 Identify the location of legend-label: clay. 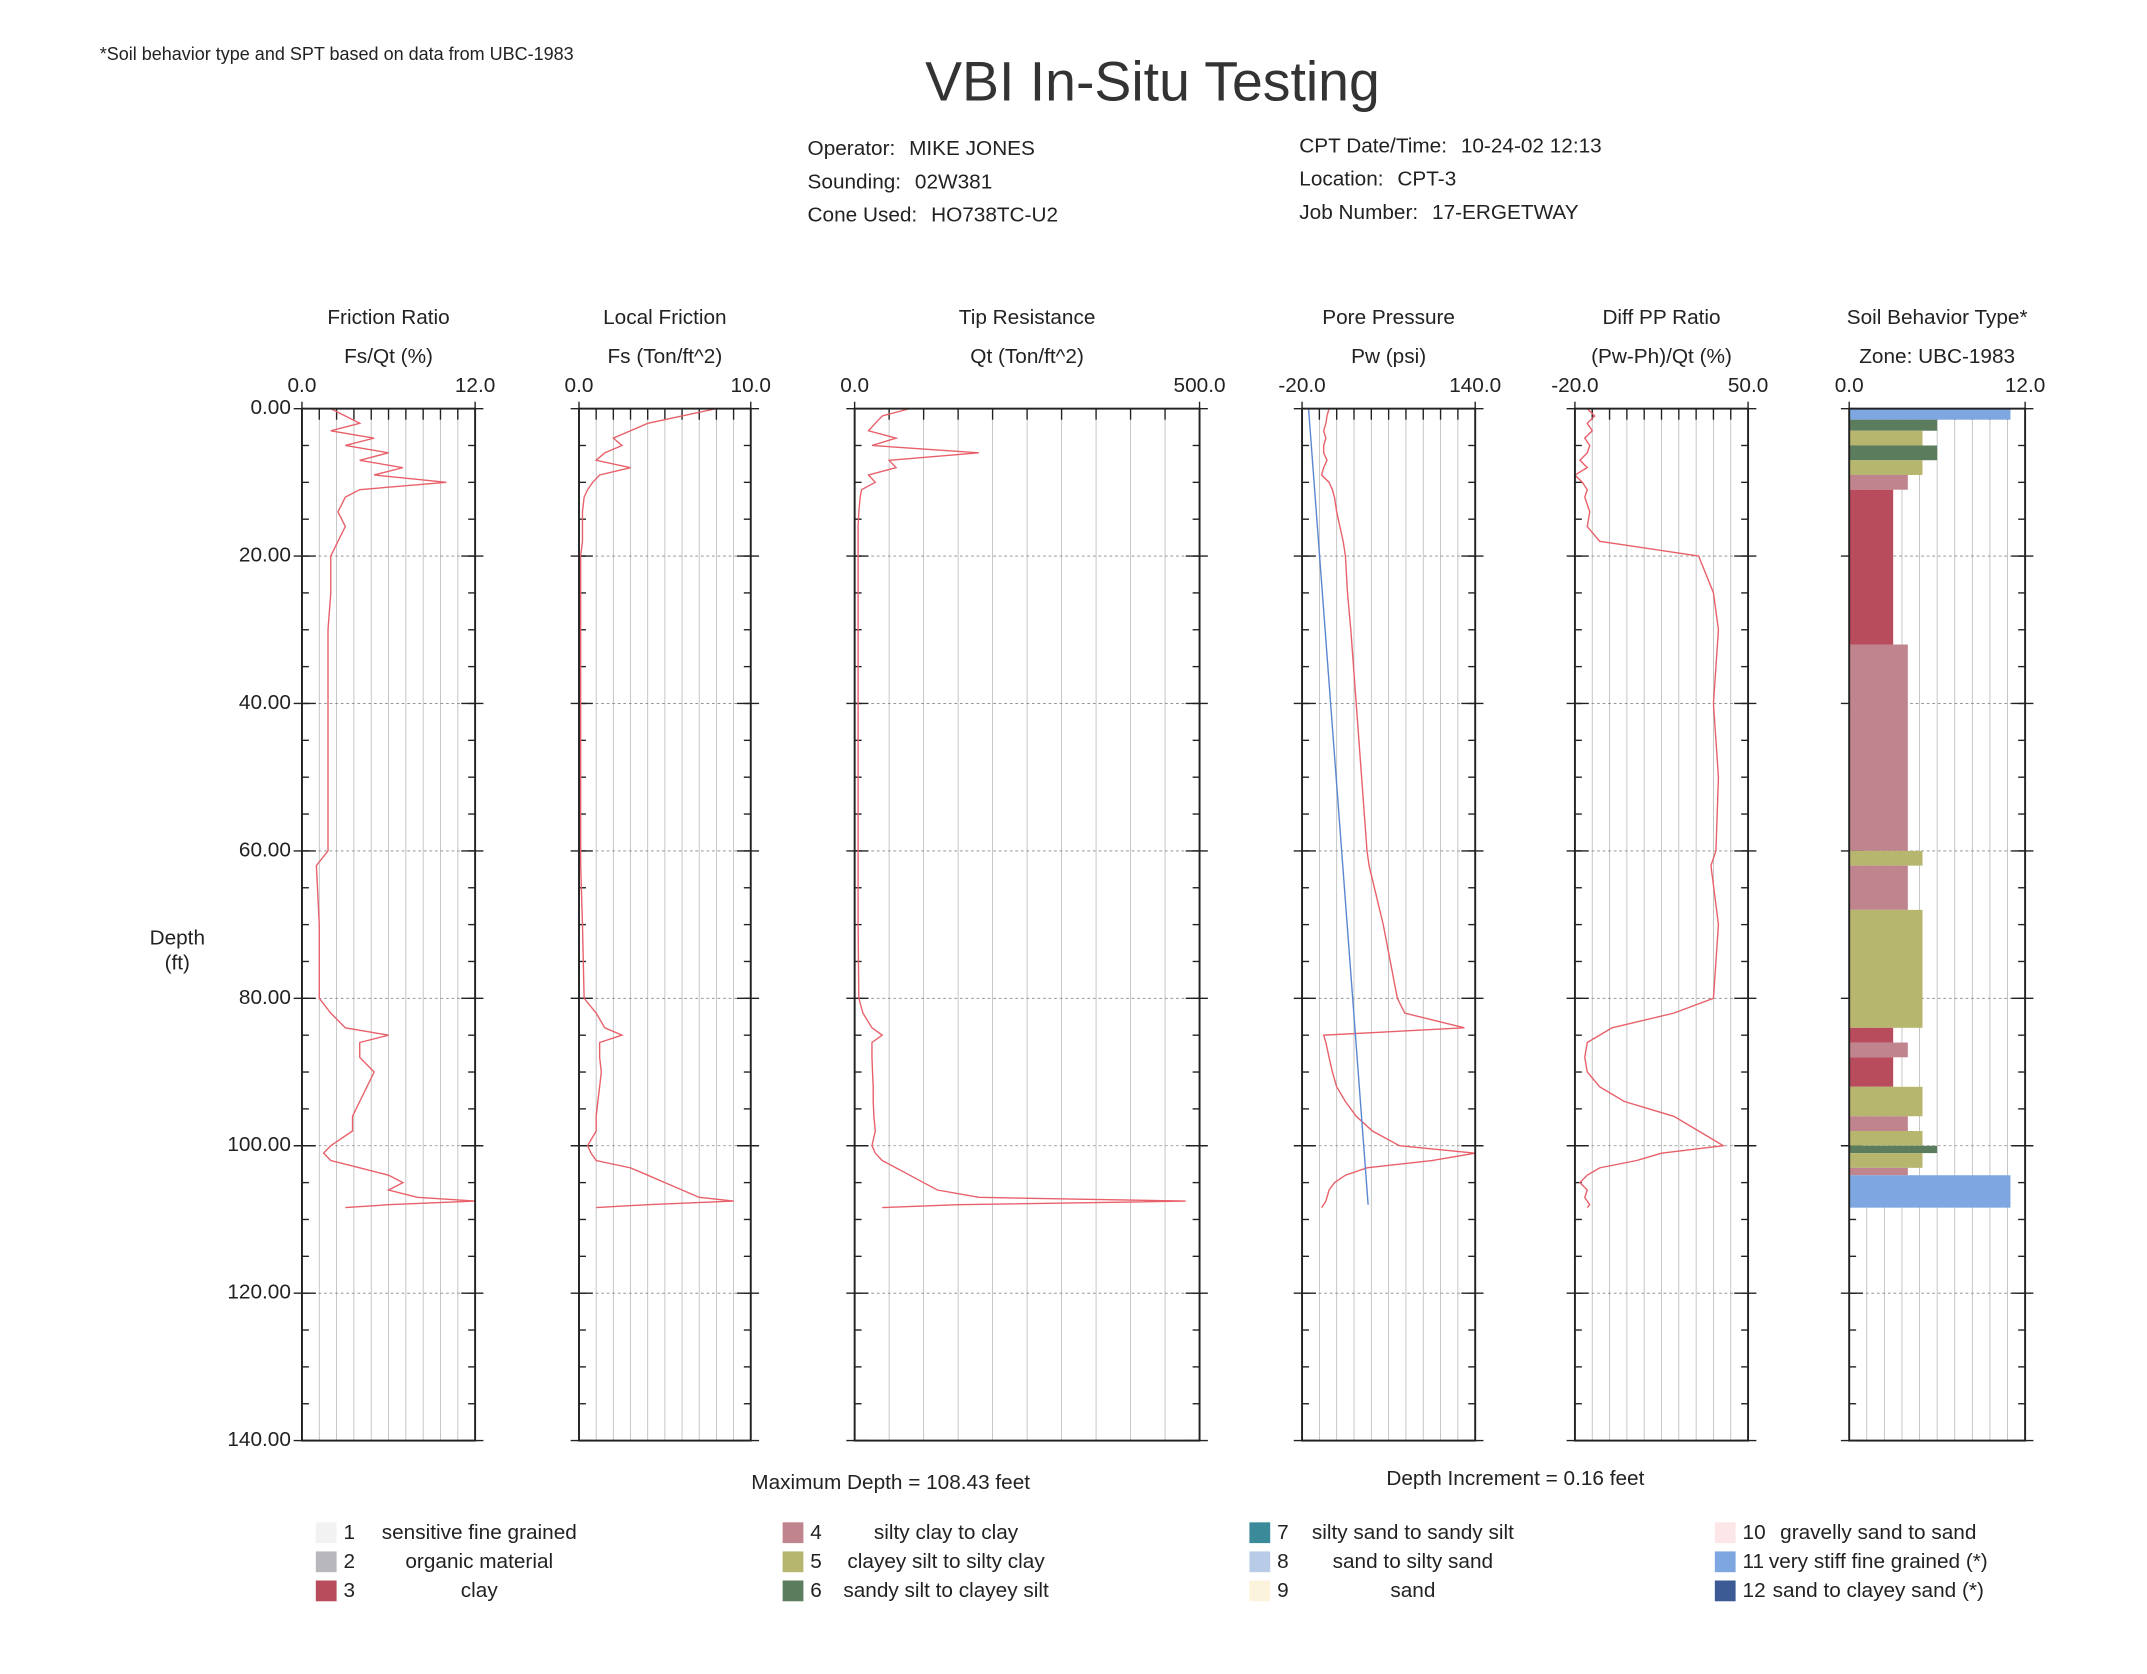
(480, 1590).